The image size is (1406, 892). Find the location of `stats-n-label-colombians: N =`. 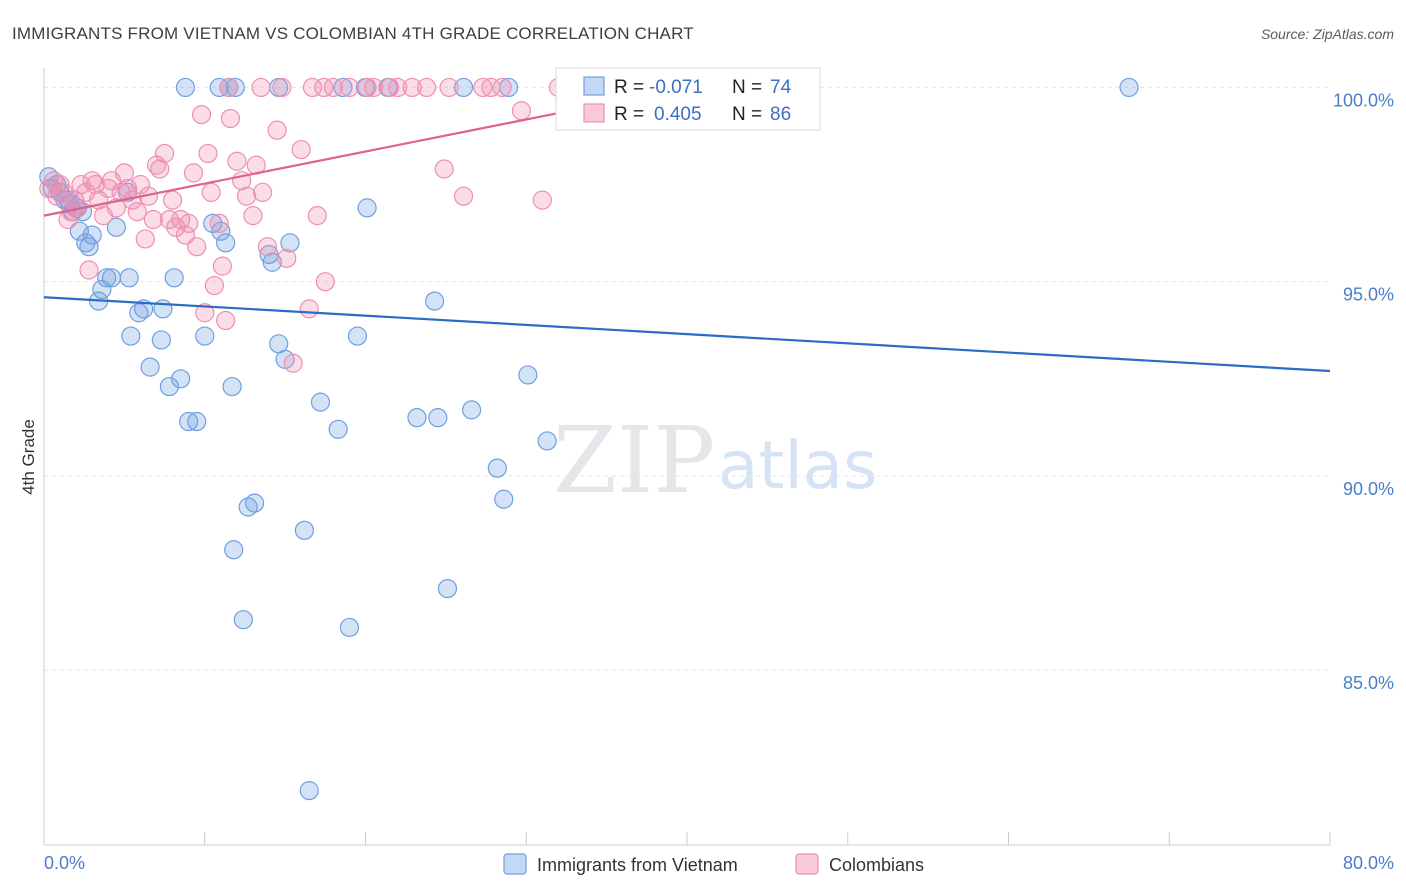

stats-n-label-colombians: N = is located at coordinates (747, 114).